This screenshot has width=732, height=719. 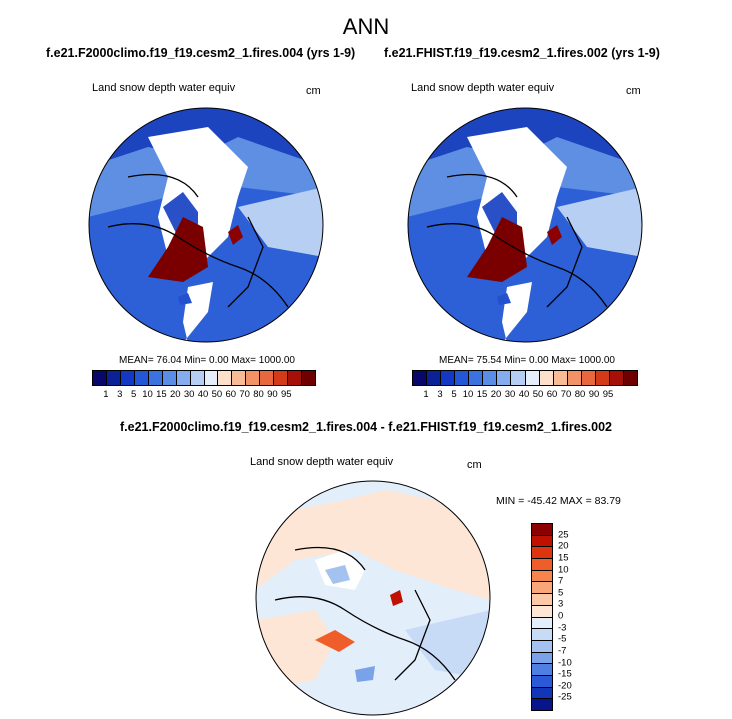 I want to click on diff-colorbar-tick-label: -15, so click(x=565, y=674).